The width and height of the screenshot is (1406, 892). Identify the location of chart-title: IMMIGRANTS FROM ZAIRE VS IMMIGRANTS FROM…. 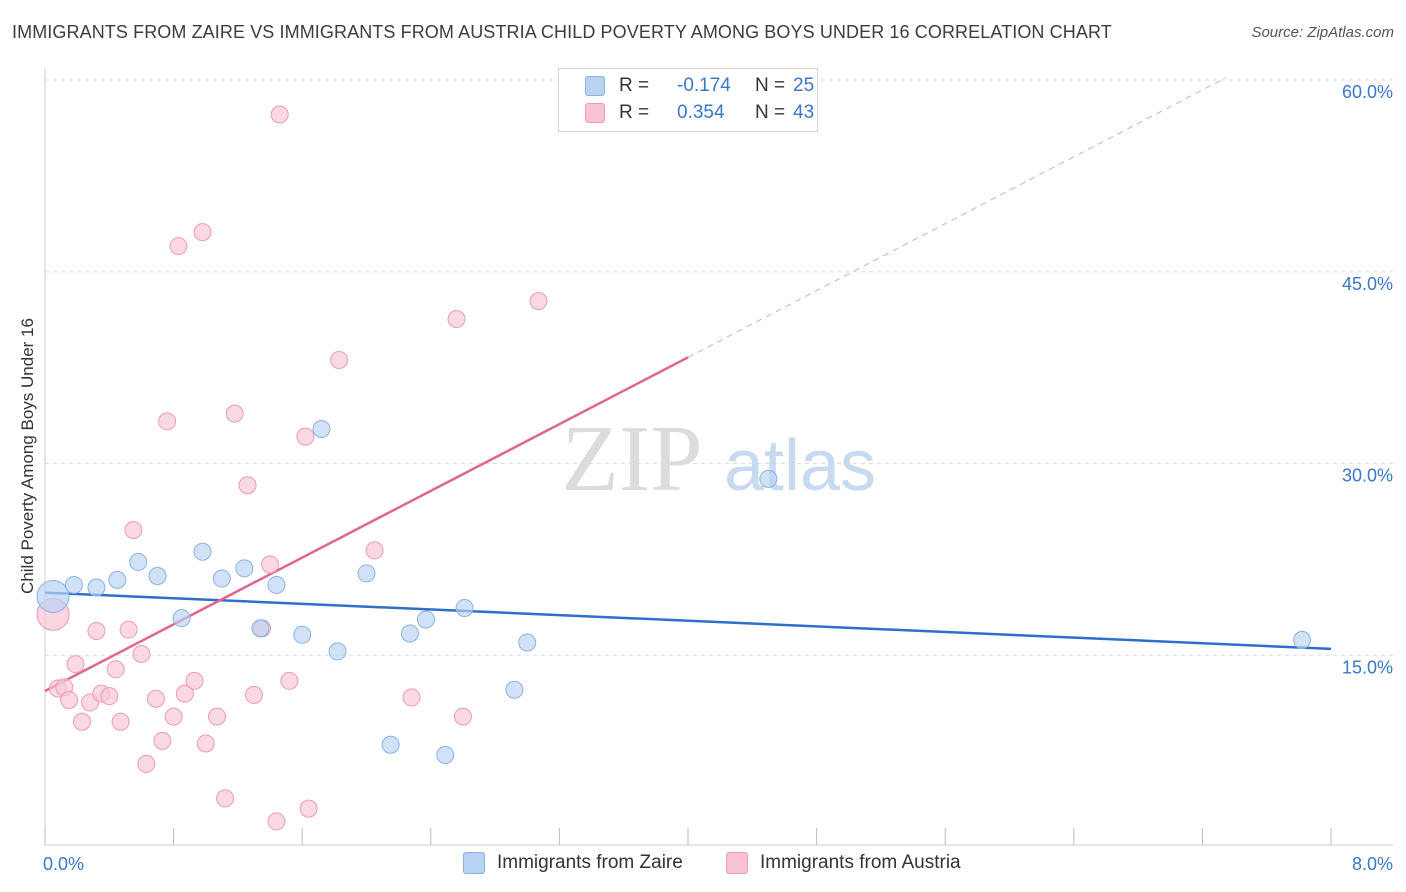
(562, 32).